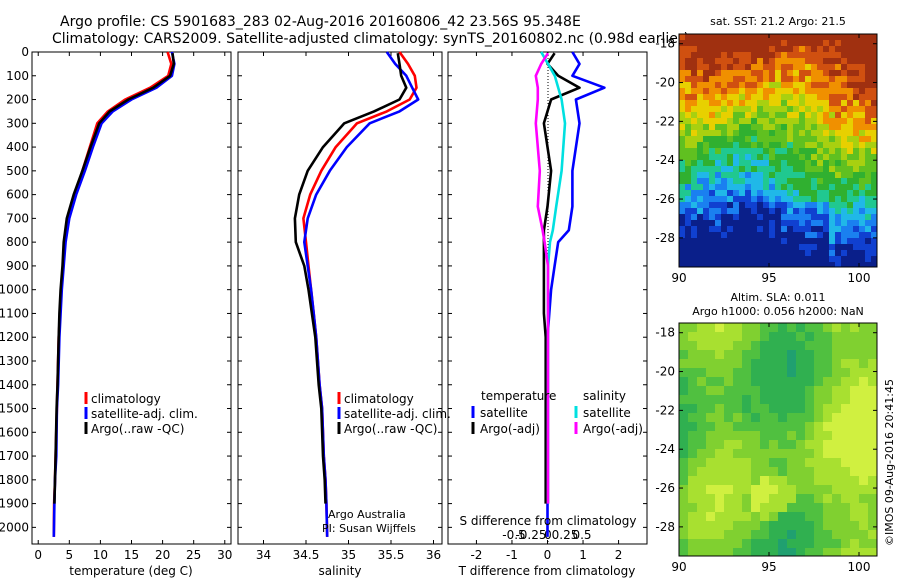 The height and width of the screenshot is (580, 900). What do you see at coordinates (306, 555) in the screenshot?
I see `salinity-tick-label: 34.5` at bounding box center [306, 555].